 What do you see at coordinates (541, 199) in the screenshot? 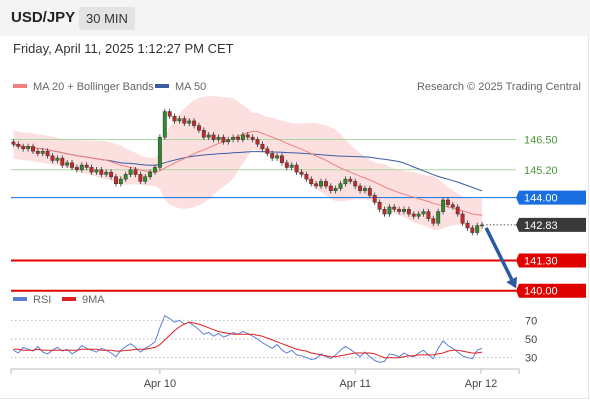
I see `level-label-pivot: 144.00` at bounding box center [541, 199].